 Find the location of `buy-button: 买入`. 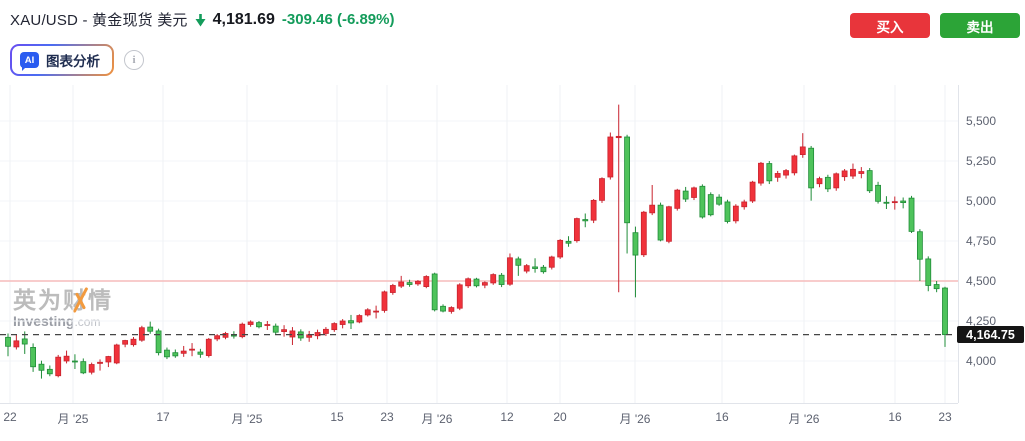

buy-button: 买入 is located at coordinates (890, 25).